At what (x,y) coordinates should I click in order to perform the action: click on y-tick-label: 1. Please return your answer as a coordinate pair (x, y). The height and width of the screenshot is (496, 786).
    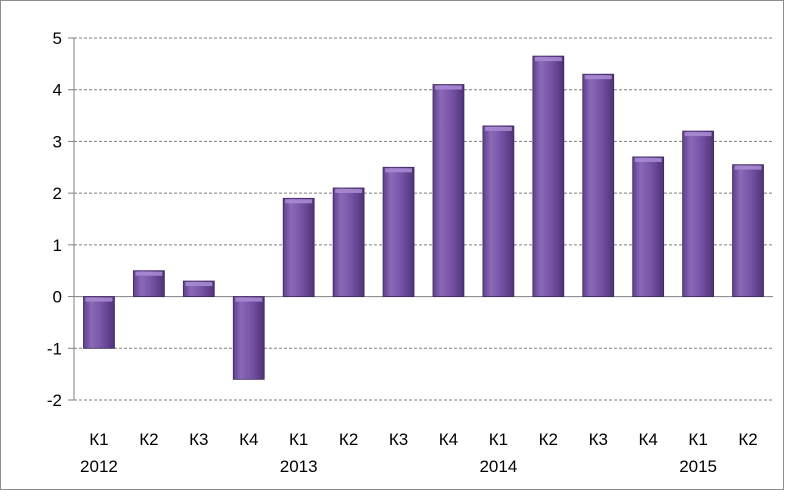
    Looking at the image, I should click on (57, 245).